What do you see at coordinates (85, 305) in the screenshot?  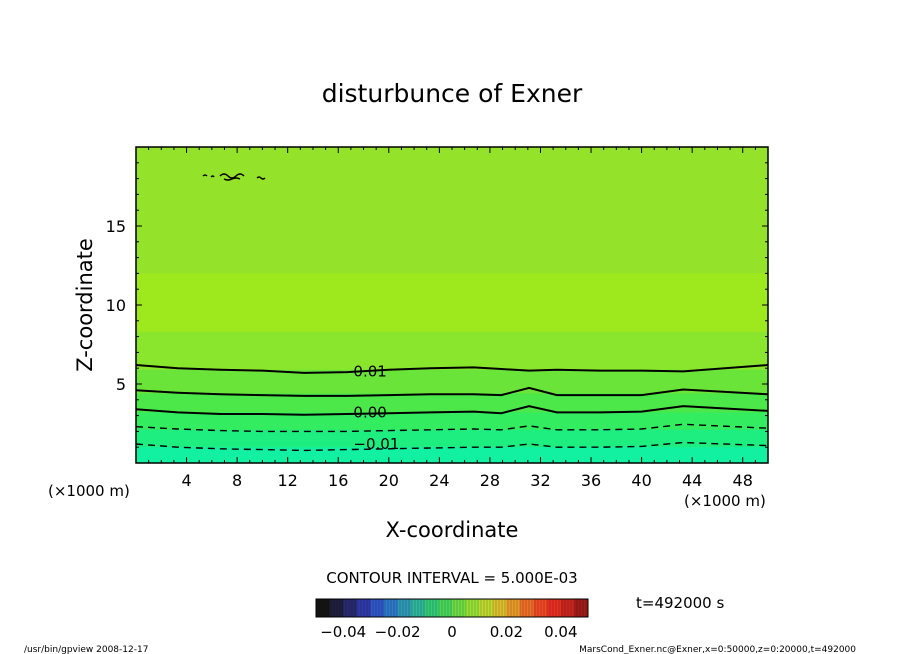 I see `y-axis-label: Z-coordinate` at bounding box center [85, 305].